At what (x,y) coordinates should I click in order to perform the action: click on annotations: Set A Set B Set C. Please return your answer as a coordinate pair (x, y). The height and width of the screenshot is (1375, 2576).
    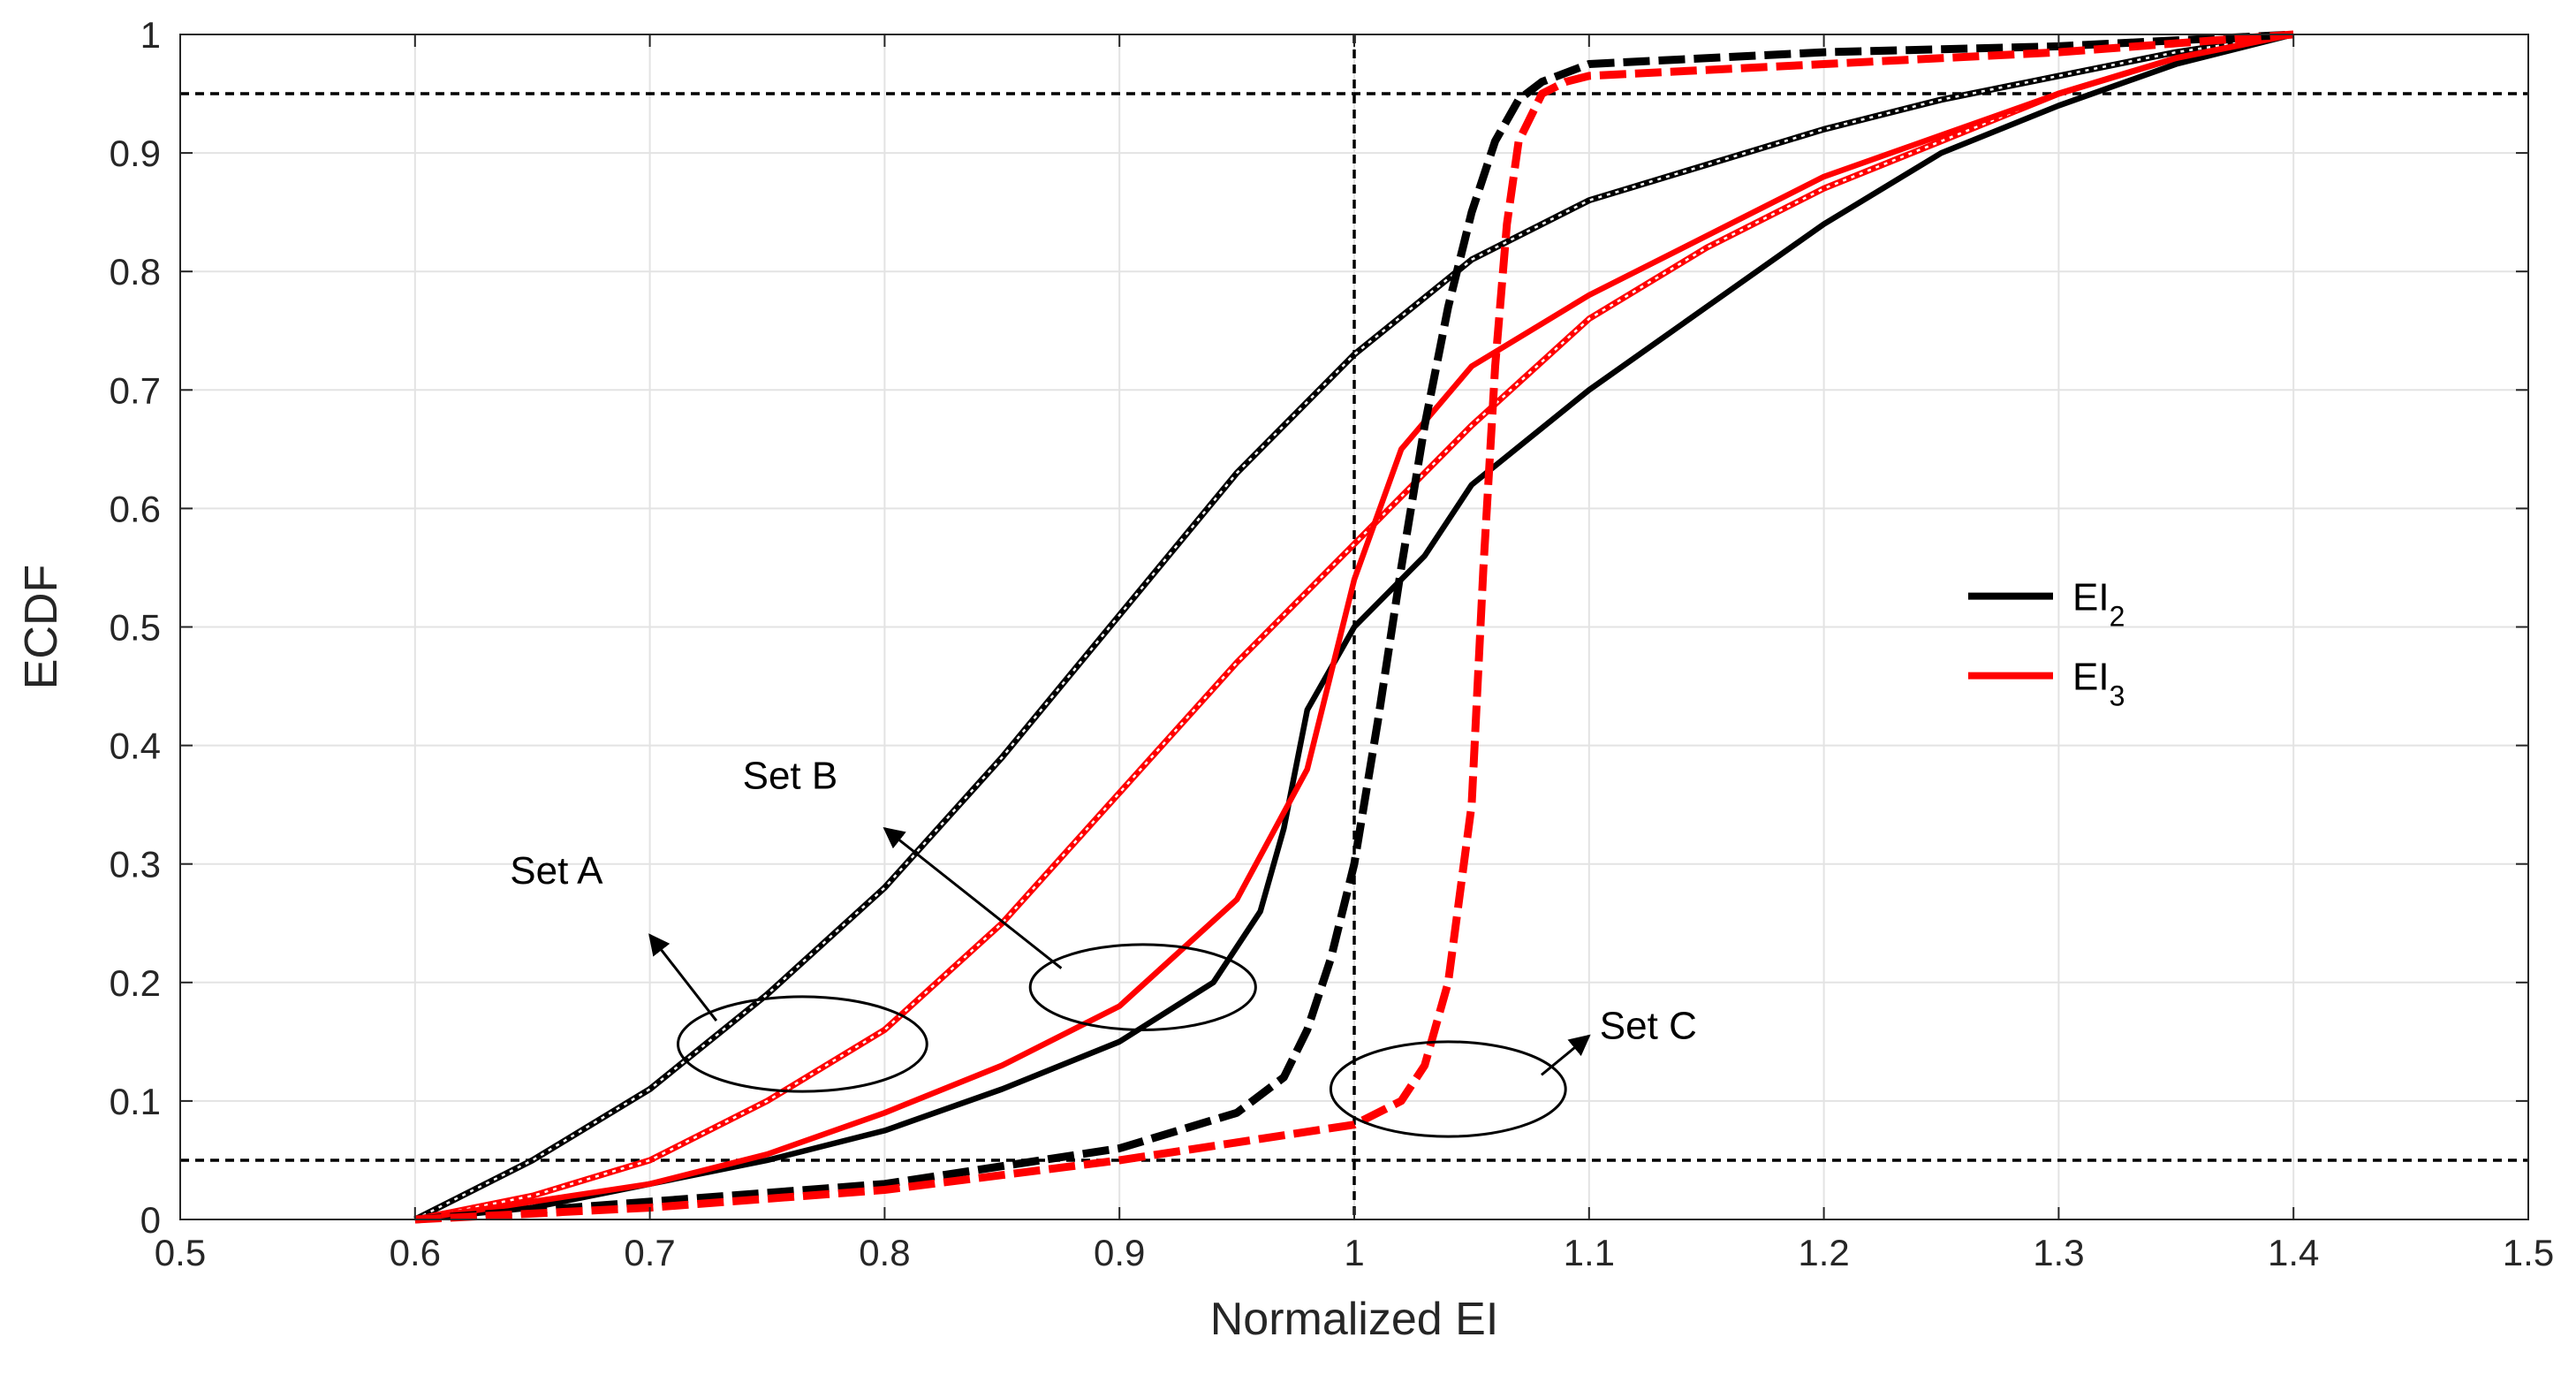
    Looking at the image, I should click on (1103, 946).